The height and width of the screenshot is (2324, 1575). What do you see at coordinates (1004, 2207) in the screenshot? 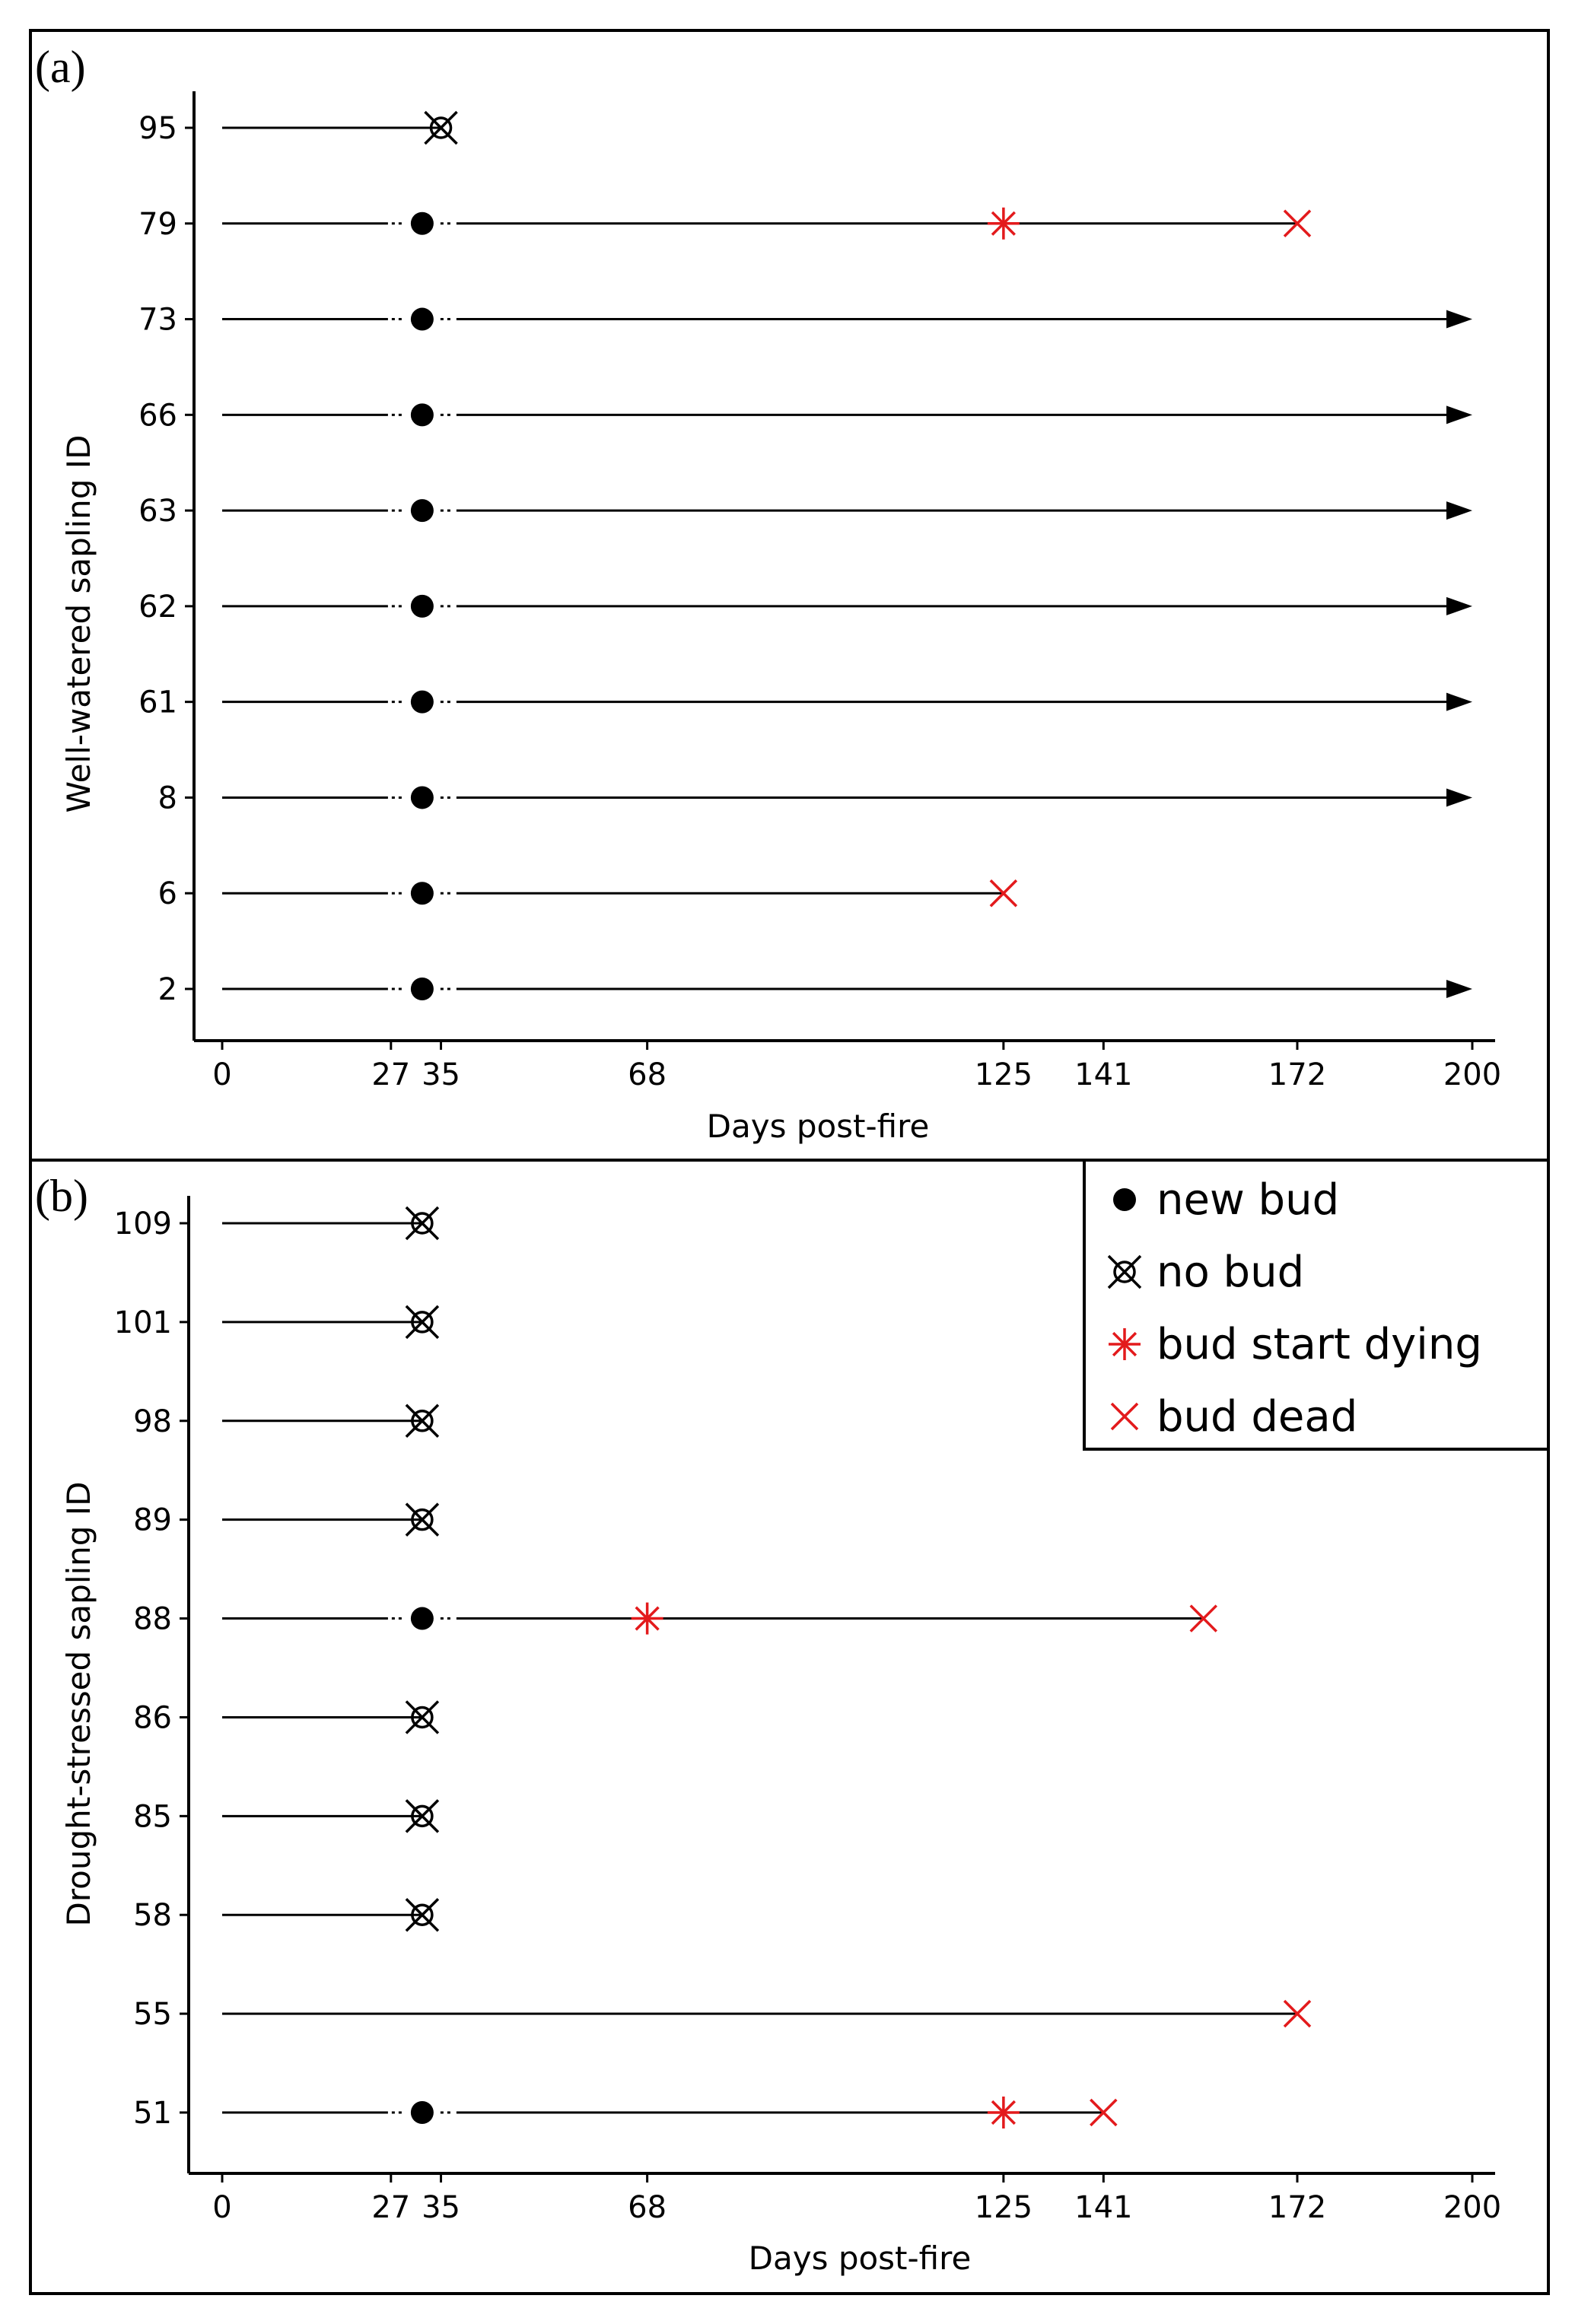
I see `panel-b-x-tick-label: 125` at bounding box center [1004, 2207].